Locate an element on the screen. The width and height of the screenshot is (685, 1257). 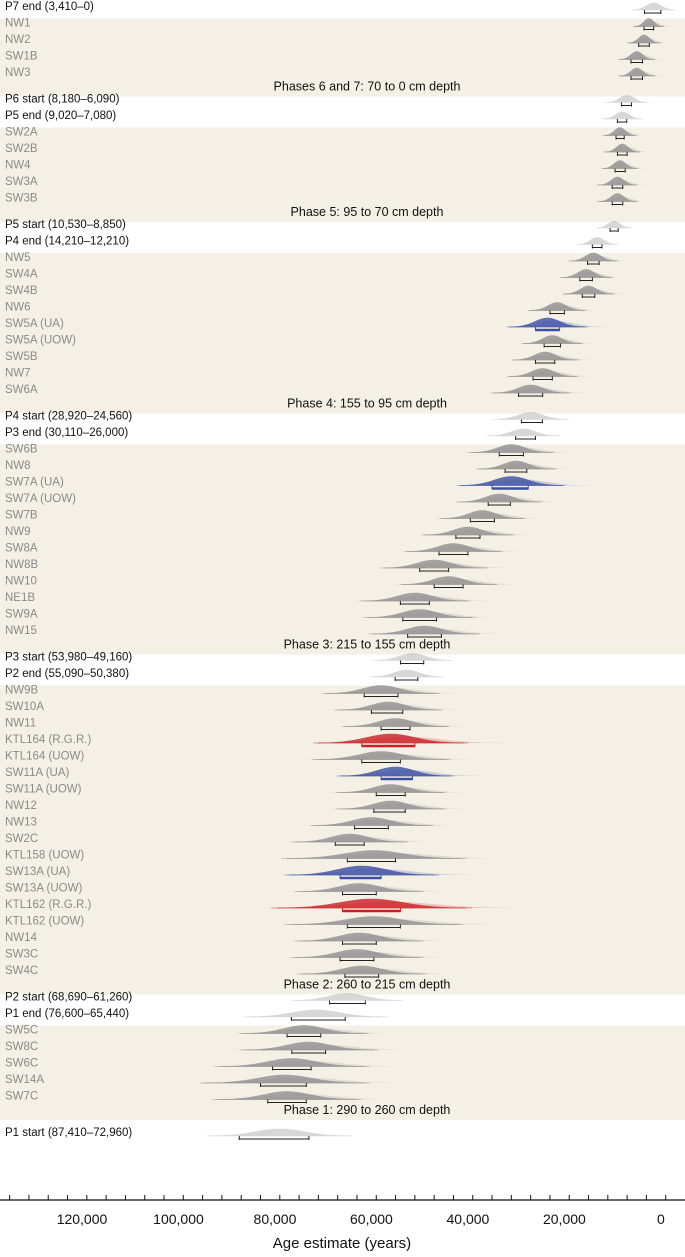
sample-label: NW9 is located at coordinates (18, 532).